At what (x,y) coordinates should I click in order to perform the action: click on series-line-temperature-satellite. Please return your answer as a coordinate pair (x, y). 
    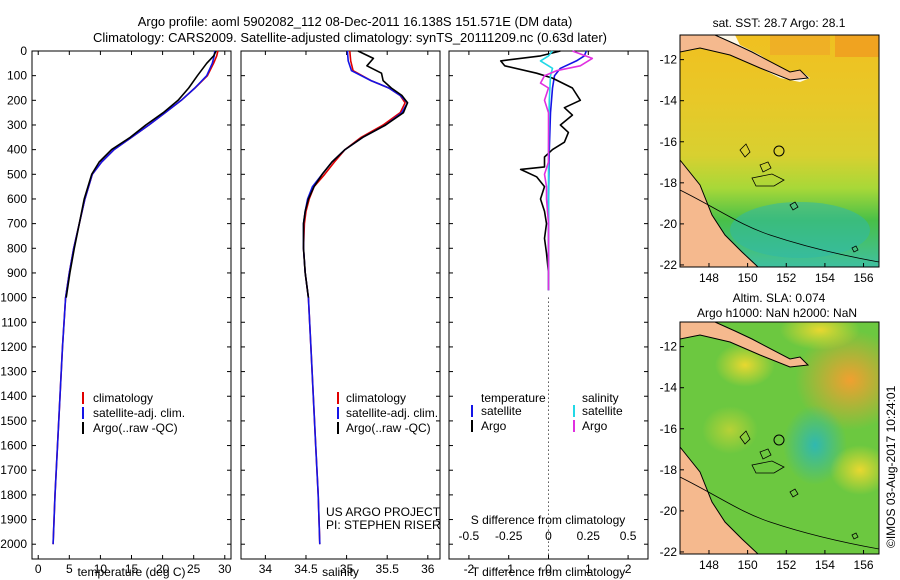
    Looking at the image, I should click on (567, 170).